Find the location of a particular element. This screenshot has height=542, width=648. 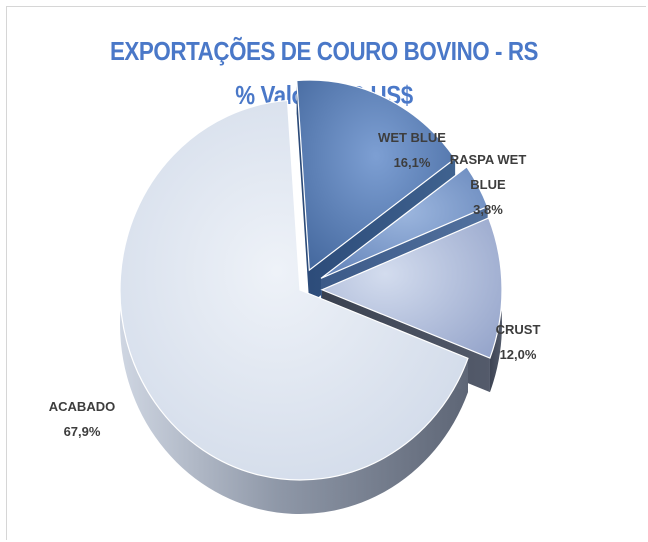

pie-slice-top-raspa-wet-blue is located at coordinates (404, 222).